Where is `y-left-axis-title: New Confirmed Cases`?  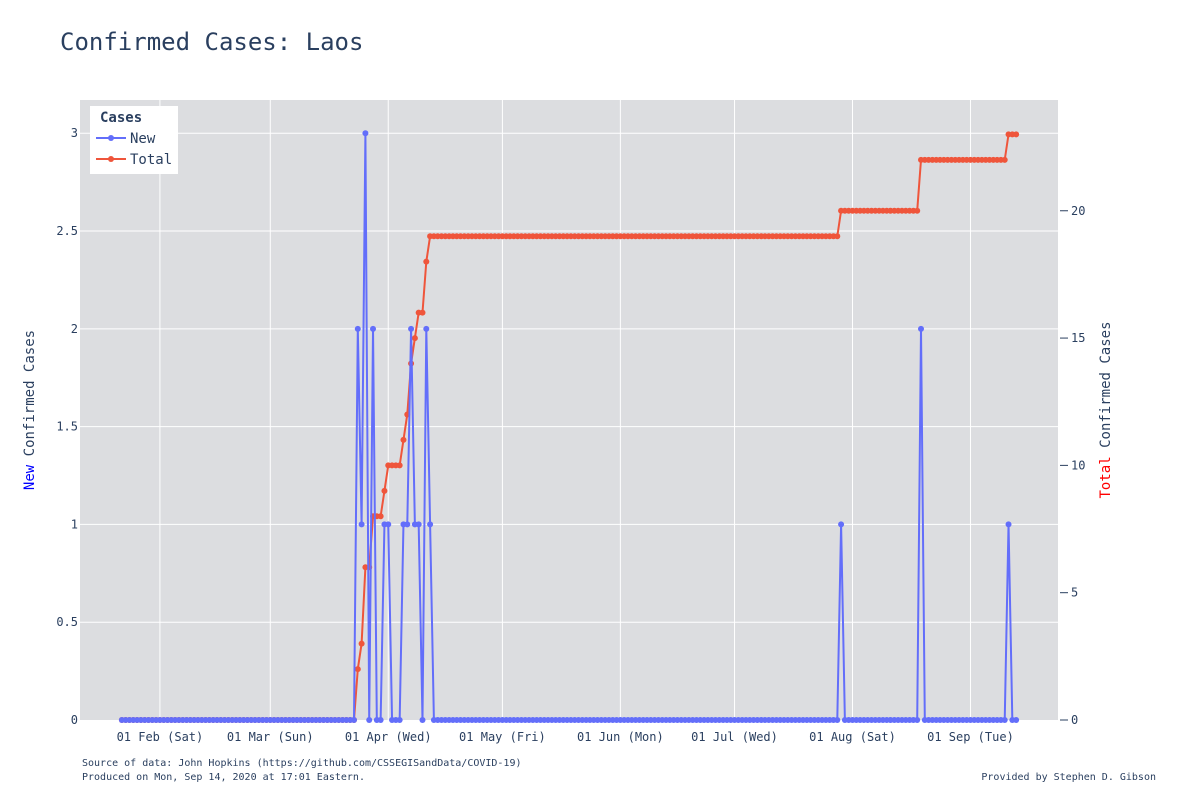
y-left-axis-title: New Confirmed Cases is located at coordinates (30, 410).